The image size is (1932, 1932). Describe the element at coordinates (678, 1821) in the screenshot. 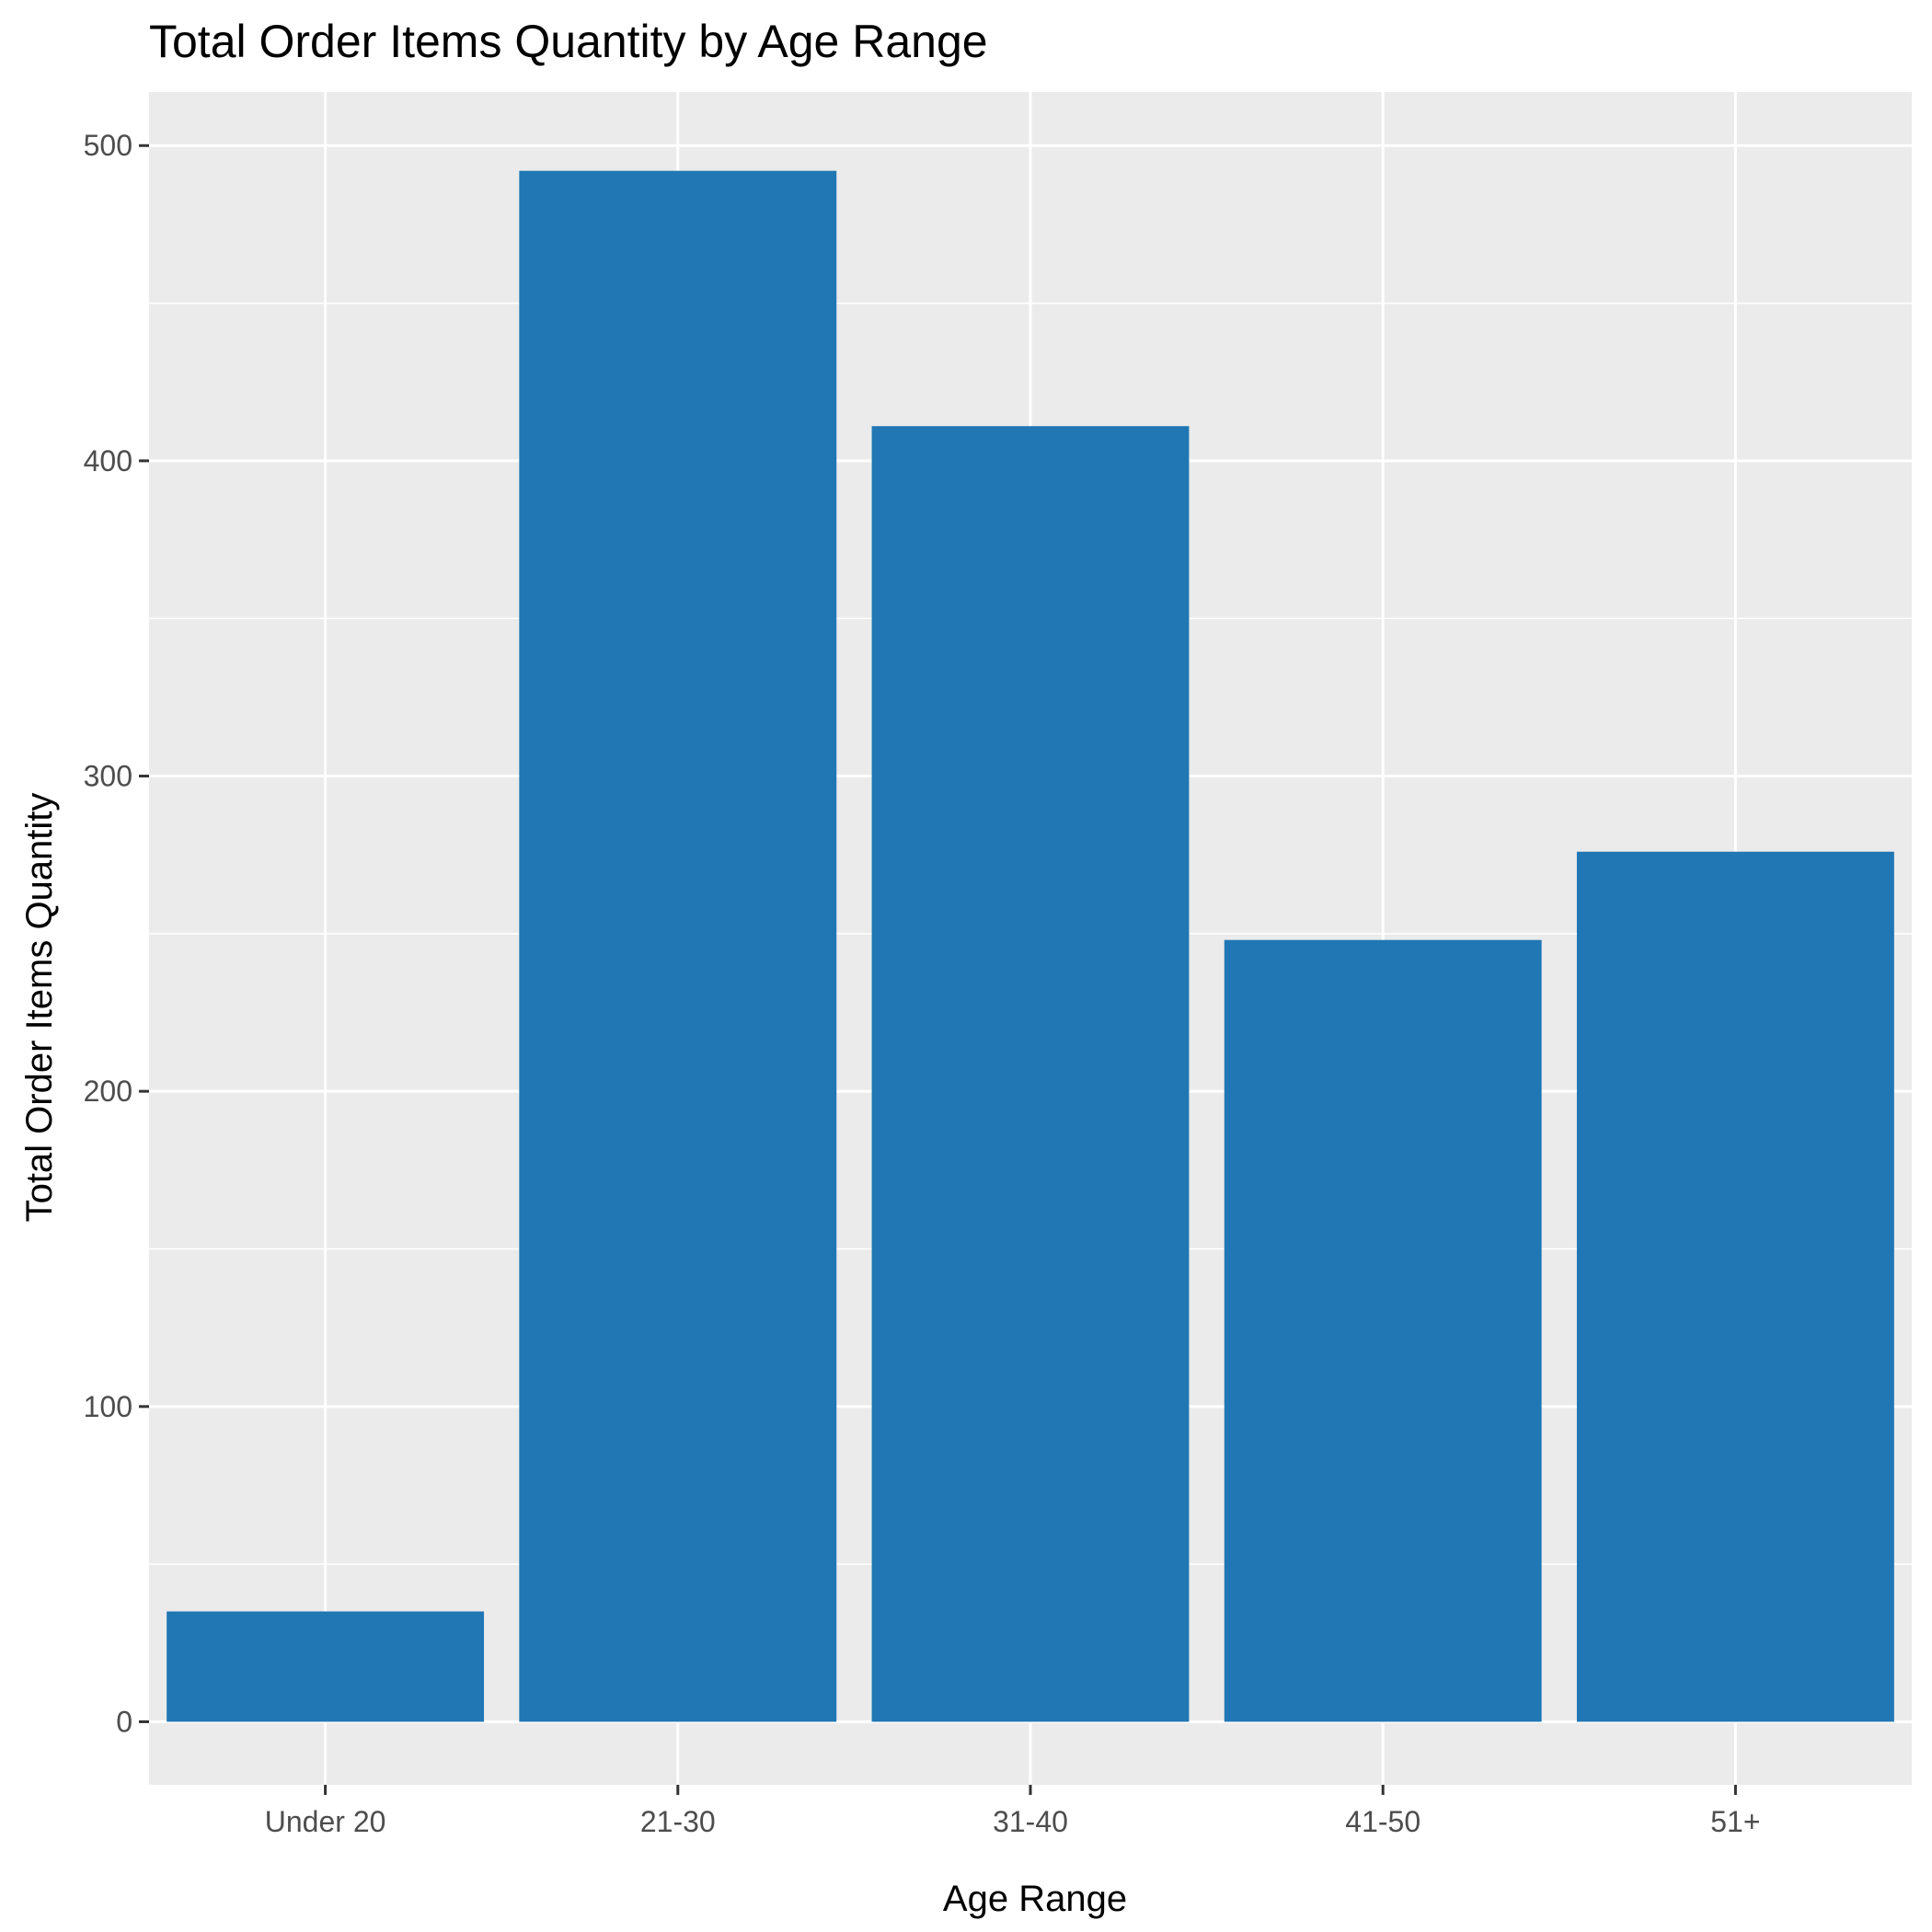

I see `x-tick-label: 21-30` at that location.